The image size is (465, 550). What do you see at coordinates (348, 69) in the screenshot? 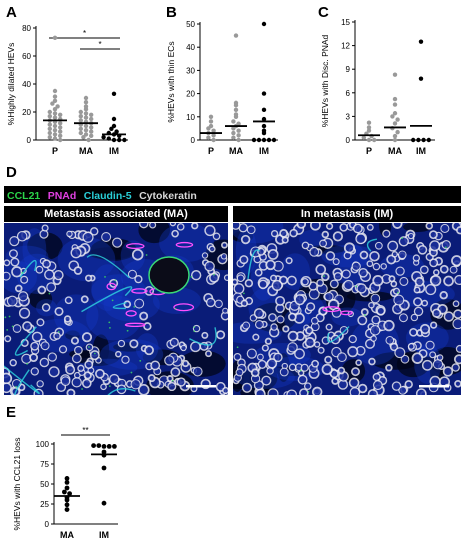
I see `y-tick-label: 9` at bounding box center [348, 69].